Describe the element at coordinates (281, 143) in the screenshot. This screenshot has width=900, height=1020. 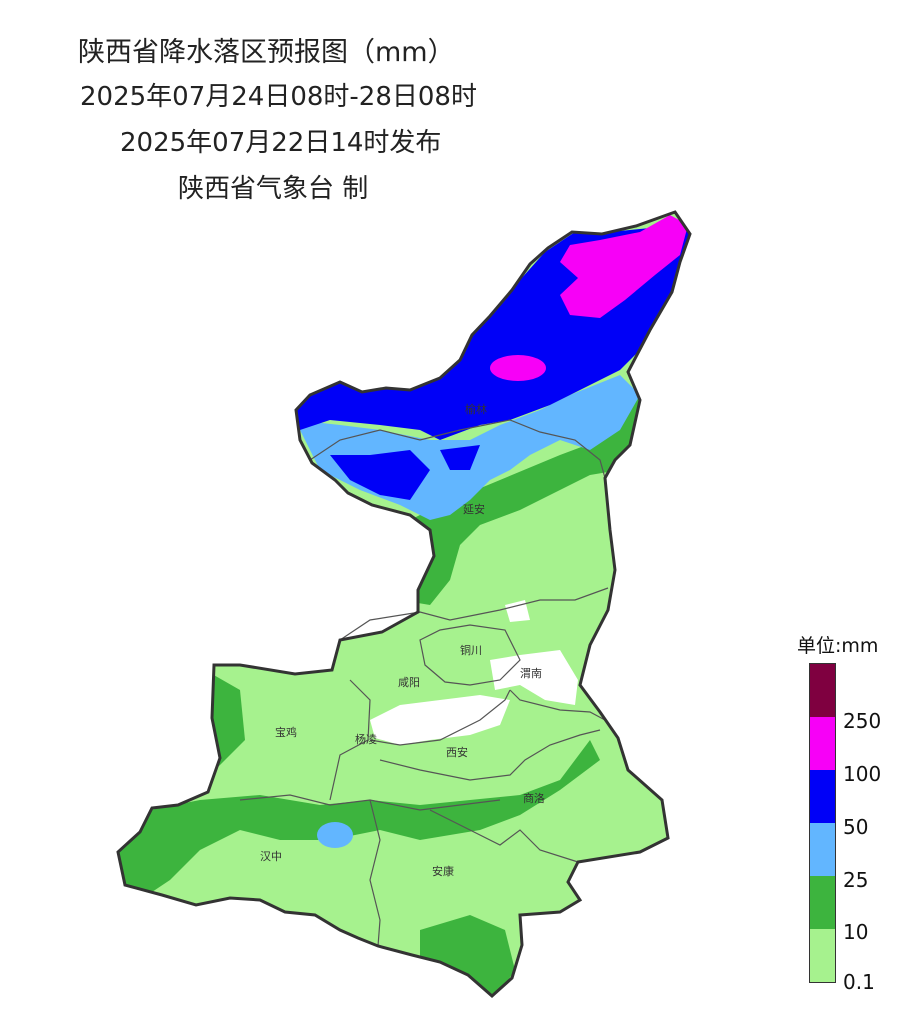
I see `issue-time: 2025年07月22日14时发布` at that location.